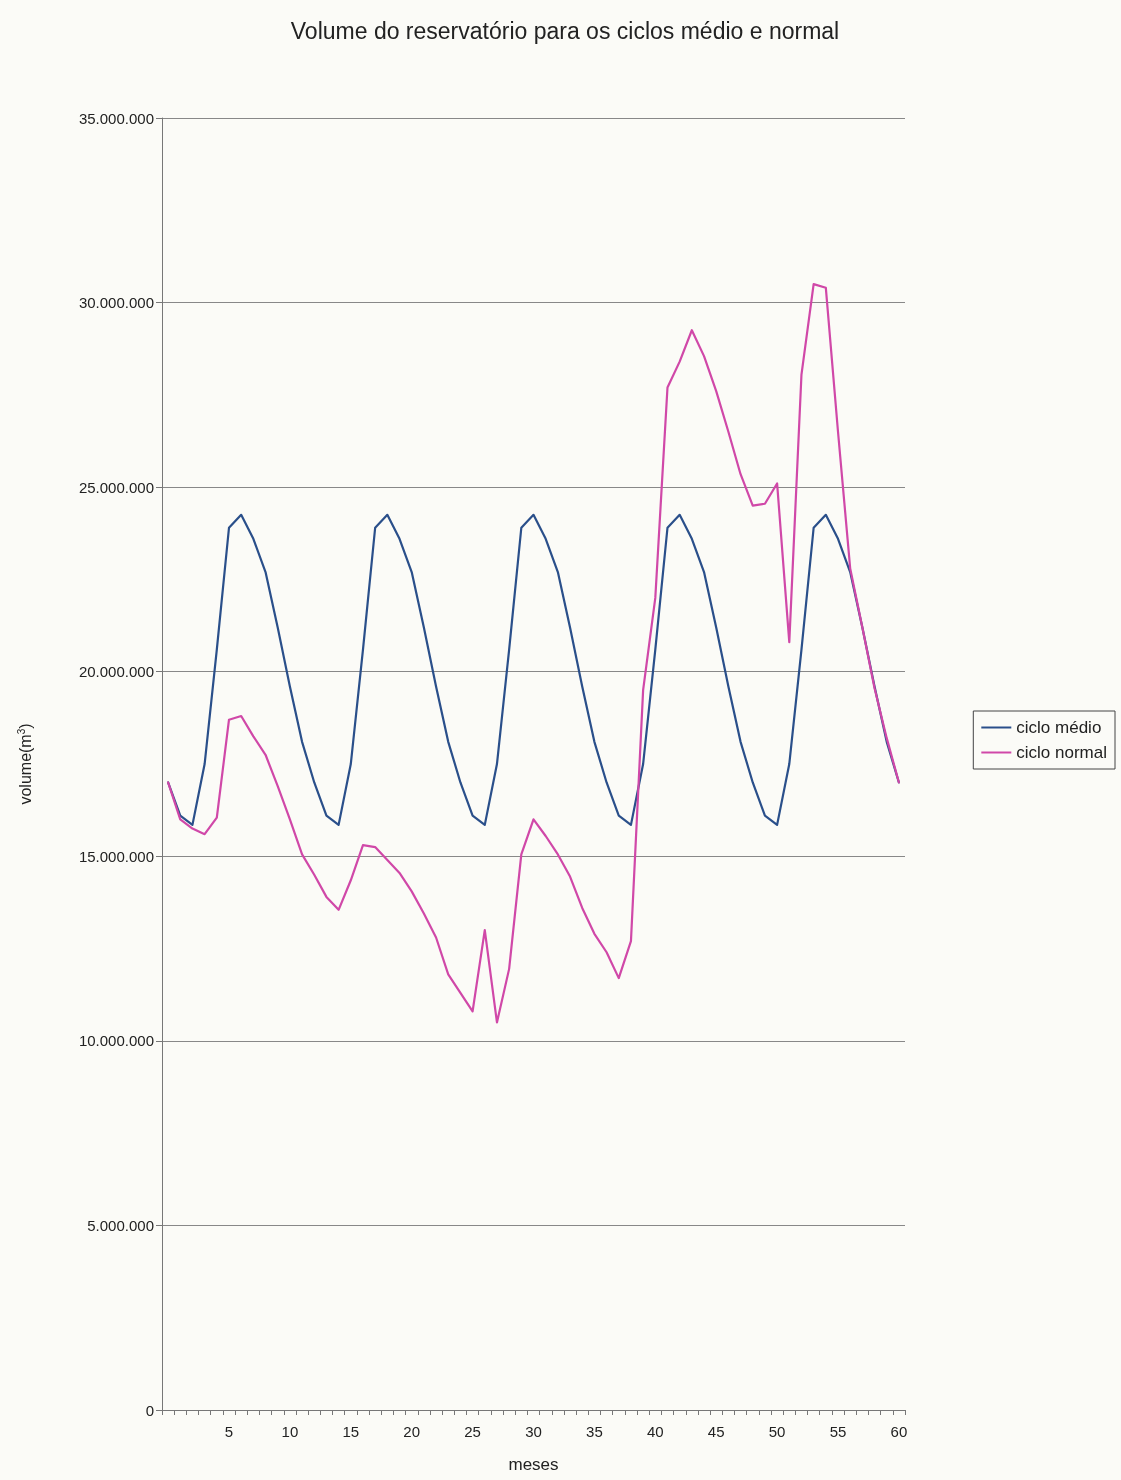 This screenshot has width=1121, height=1480. What do you see at coordinates (533, 1431) in the screenshot?
I see `x-tick-label: 30` at bounding box center [533, 1431].